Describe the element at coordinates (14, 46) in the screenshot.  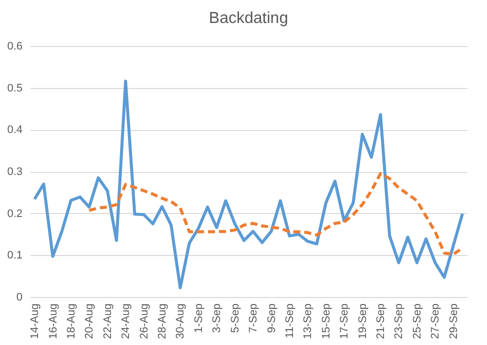
I see `y-tick-label: 0.6` at that location.